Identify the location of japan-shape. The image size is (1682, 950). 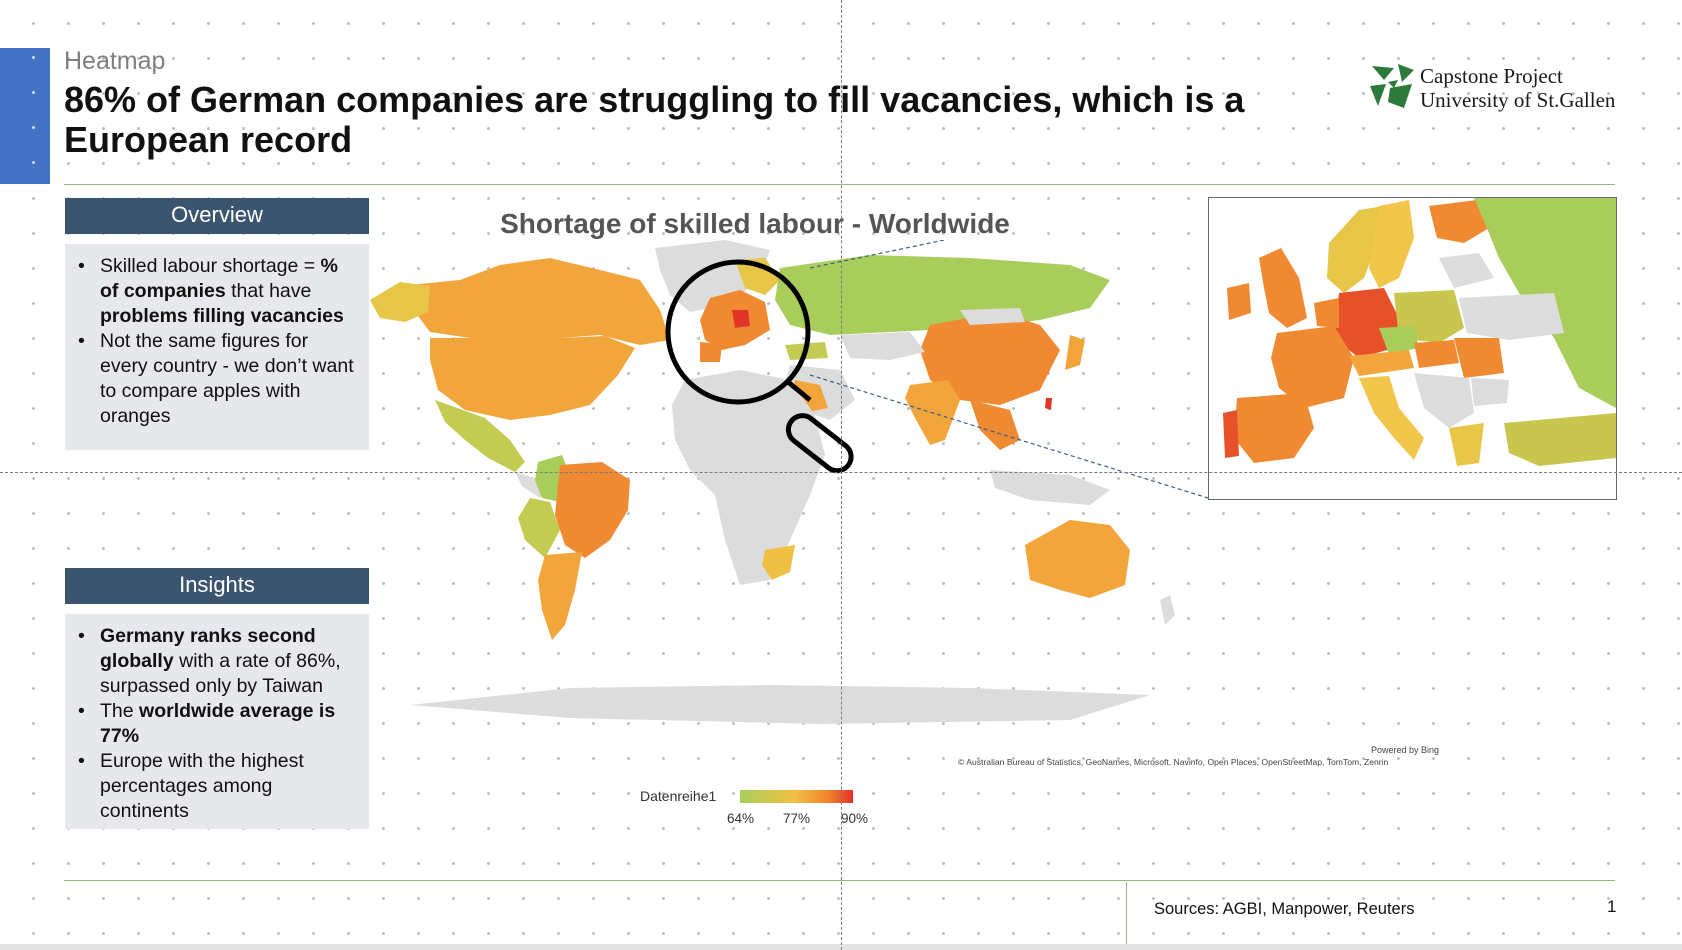
(1075, 352).